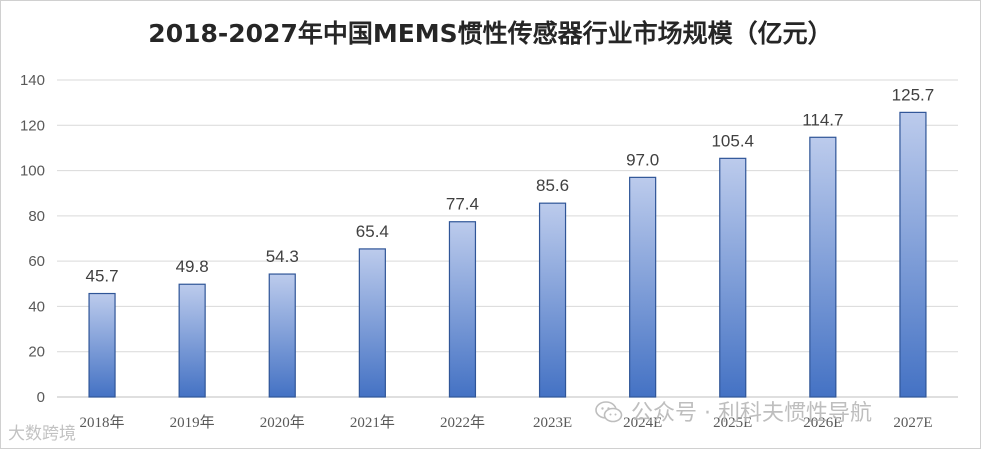  I want to click on x-tick-label: 2026E, so click(822, 423).